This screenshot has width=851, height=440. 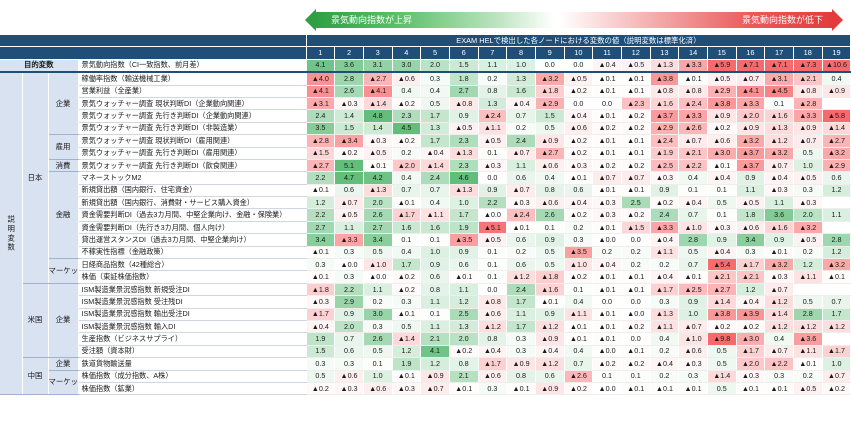 What do you see at coordinates (550, 129) in the screenshot?
I see `value-cell: 0.5` at bounding box center [550, 129].